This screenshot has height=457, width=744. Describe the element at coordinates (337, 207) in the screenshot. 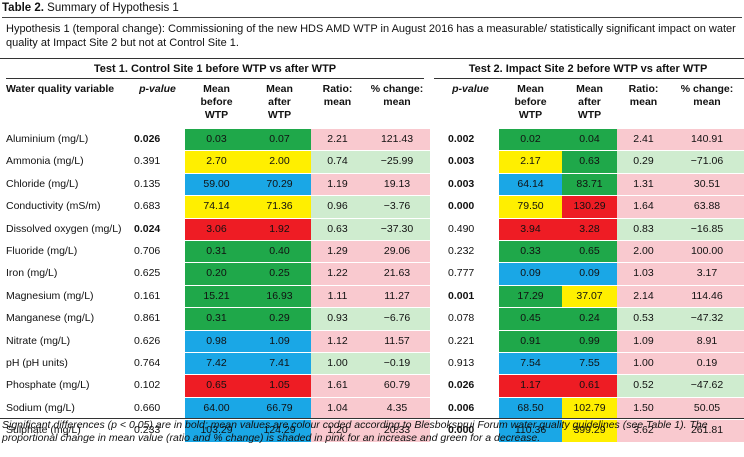

I see `test1-ratio-cell: 0.96` at that location.